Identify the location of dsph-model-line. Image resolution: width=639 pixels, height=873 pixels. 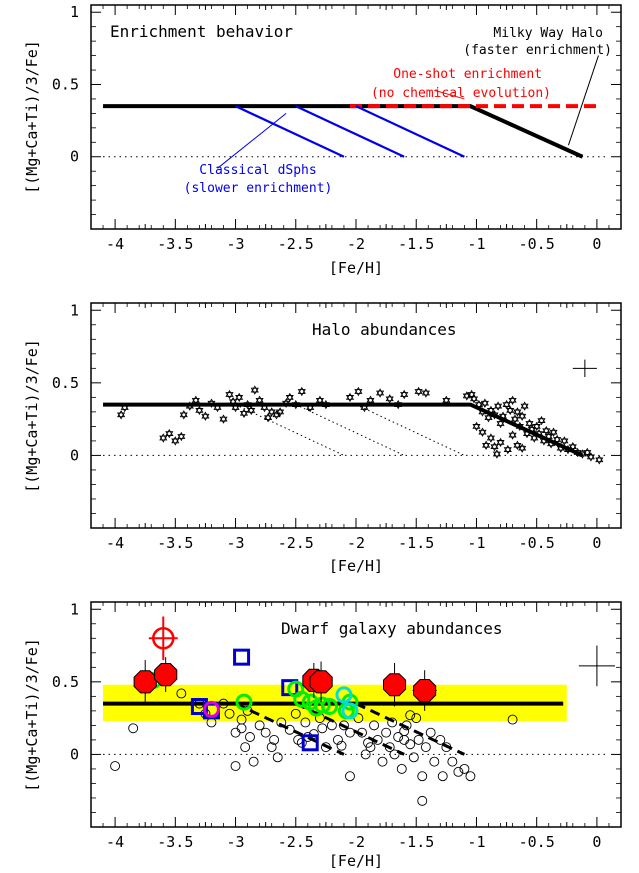
(410, 131).